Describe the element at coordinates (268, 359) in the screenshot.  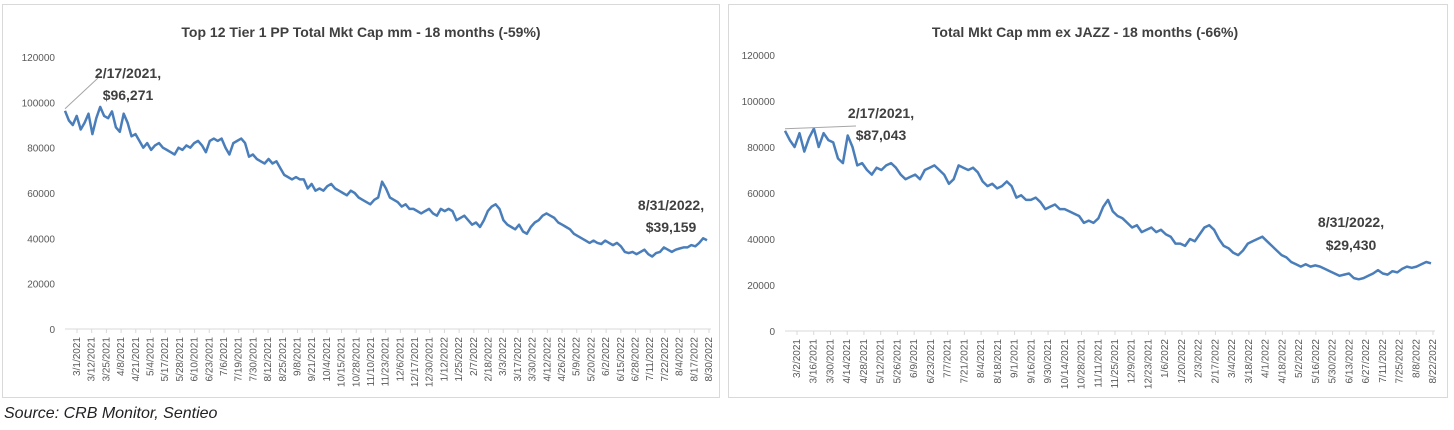
I see `x-tick-label: 8/12/2021` at that location.